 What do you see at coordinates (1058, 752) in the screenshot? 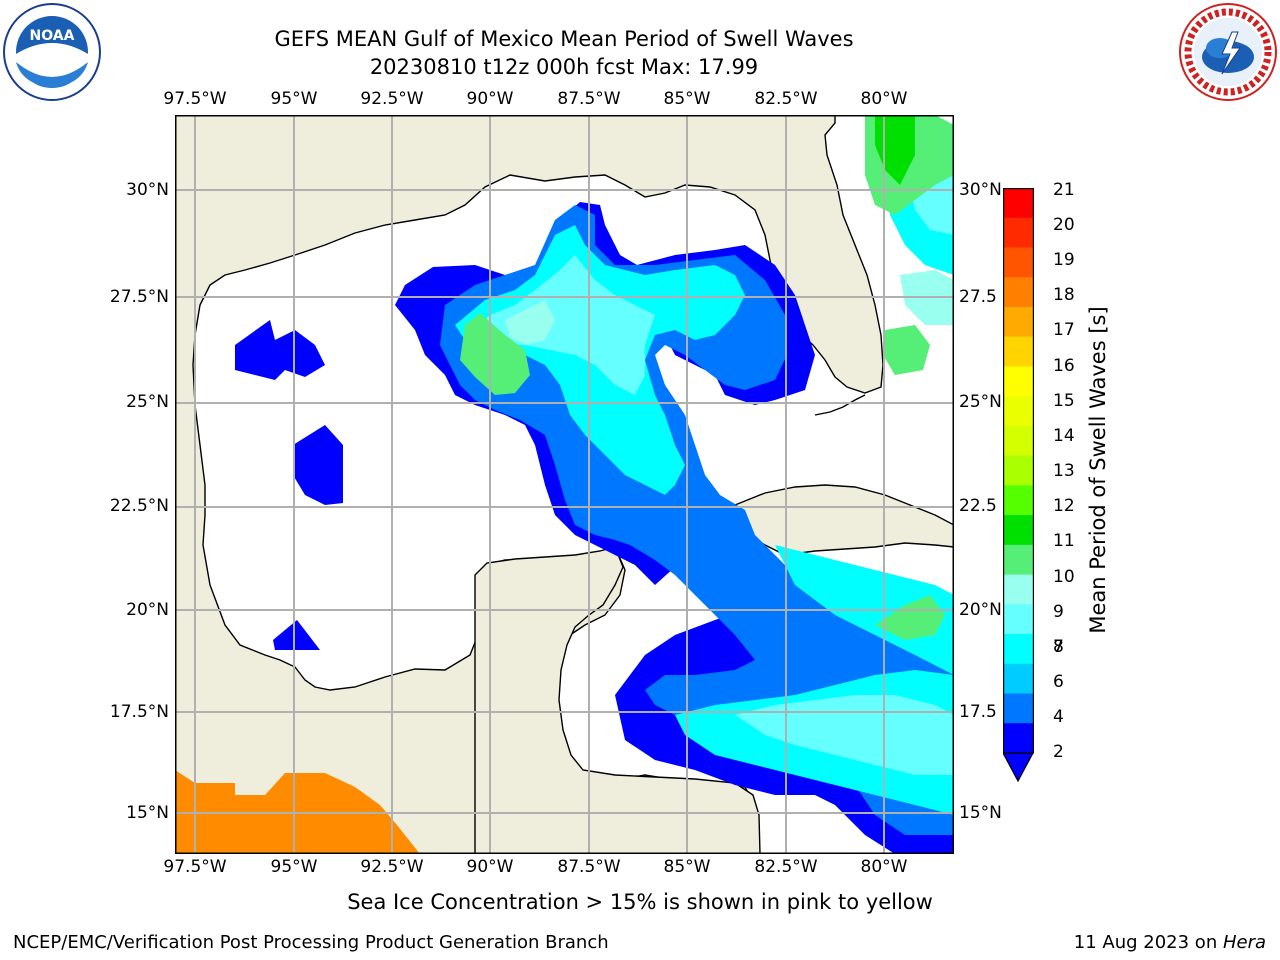
I see `colorbar-tick: 2` at bounding box center [1058, 752].